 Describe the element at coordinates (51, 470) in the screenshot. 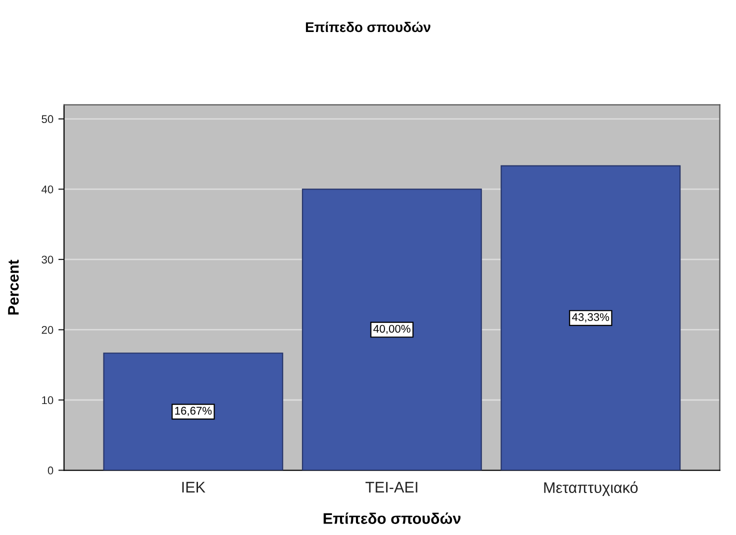

I see `y-tick-label: 0` at that location.